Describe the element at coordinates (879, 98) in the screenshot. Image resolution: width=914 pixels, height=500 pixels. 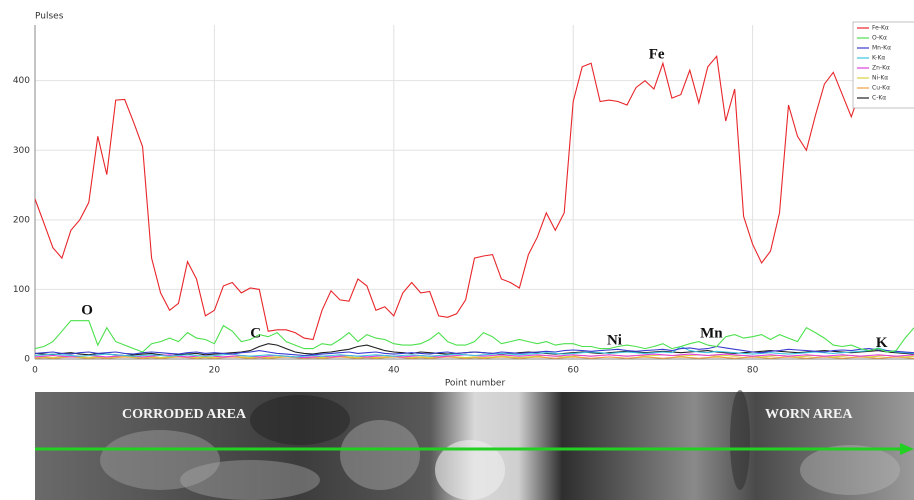
I see `legend-label: C-Kα` at that location.